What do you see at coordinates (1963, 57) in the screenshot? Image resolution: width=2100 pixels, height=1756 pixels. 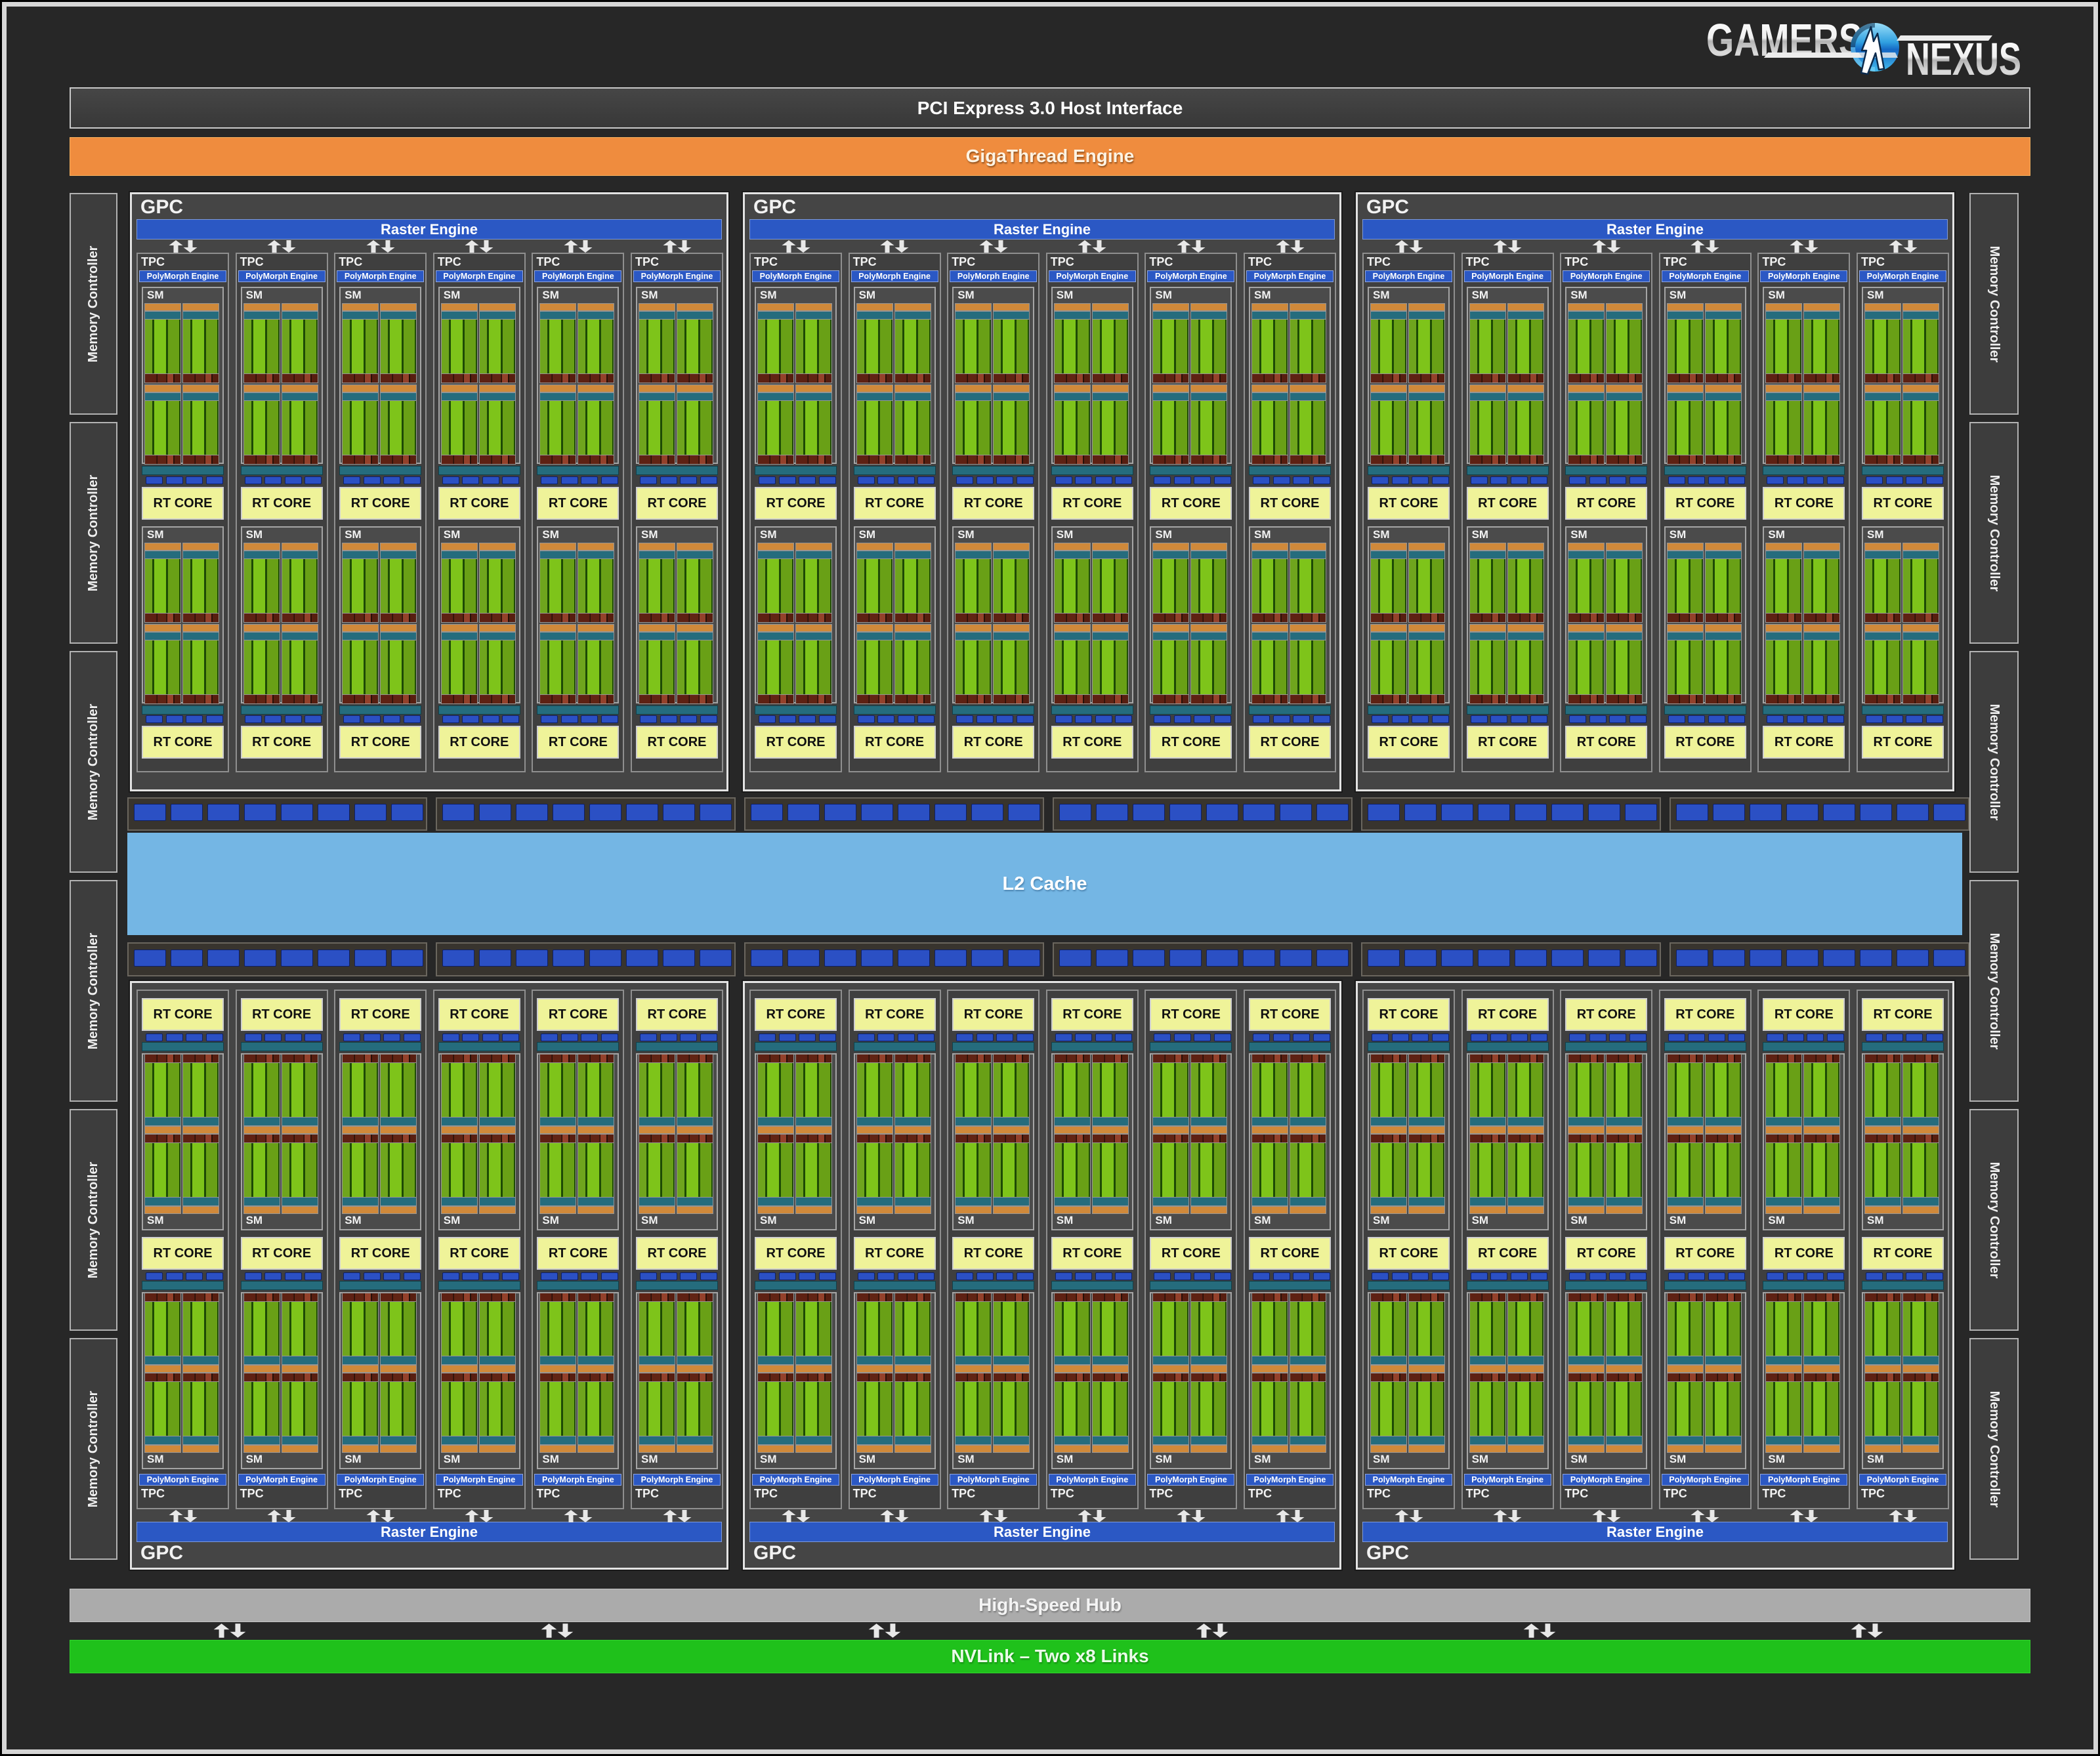 I see `svg-text: NEXUS` at bounding box center [1963, 57].